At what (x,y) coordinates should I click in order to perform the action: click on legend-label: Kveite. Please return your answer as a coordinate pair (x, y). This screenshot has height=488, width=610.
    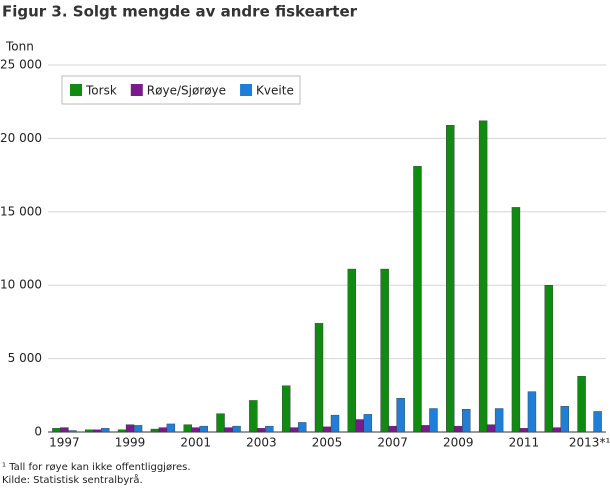
    Looking at the image, I should click on (275, 91).